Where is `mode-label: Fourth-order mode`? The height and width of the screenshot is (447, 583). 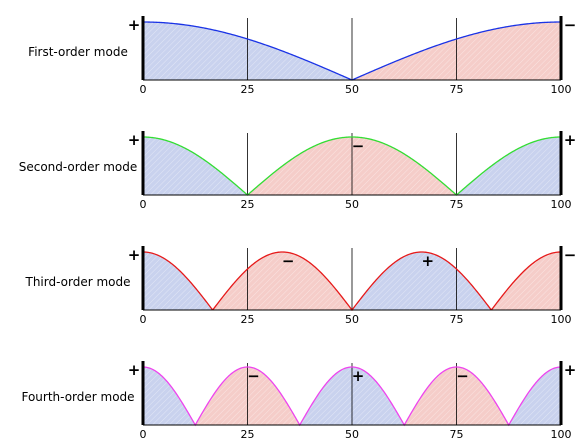
mode-label: Fourth-order mode is located at coordinates (77, 397).